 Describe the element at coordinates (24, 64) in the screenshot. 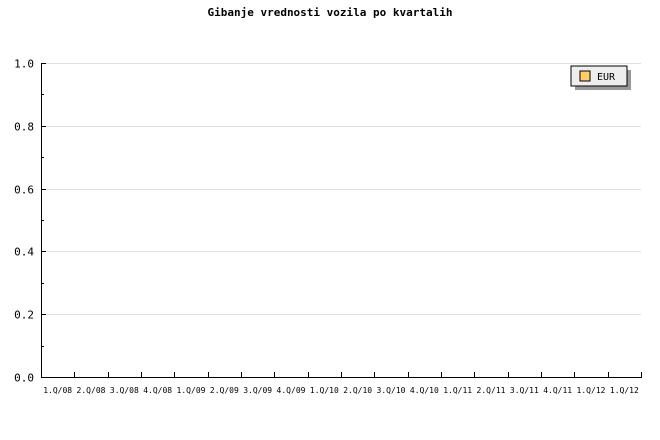

I see `y-tick-label: 1.0` at that location.